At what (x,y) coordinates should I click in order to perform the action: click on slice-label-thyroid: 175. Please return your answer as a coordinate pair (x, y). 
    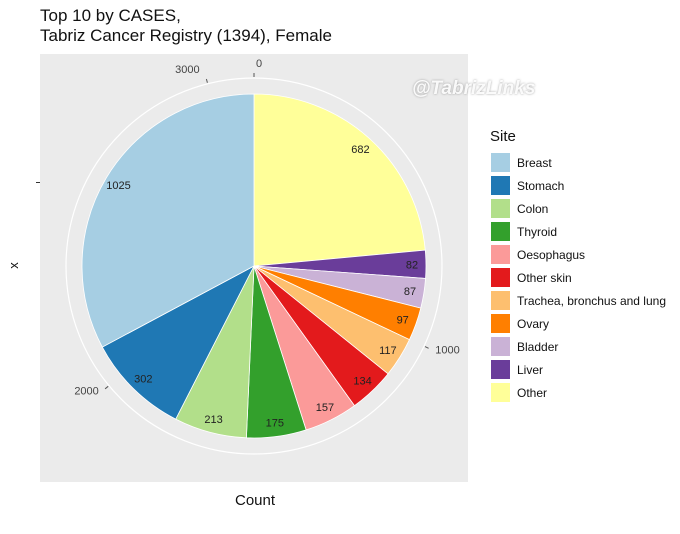
    Looking at the image, I should click on (275, 424).